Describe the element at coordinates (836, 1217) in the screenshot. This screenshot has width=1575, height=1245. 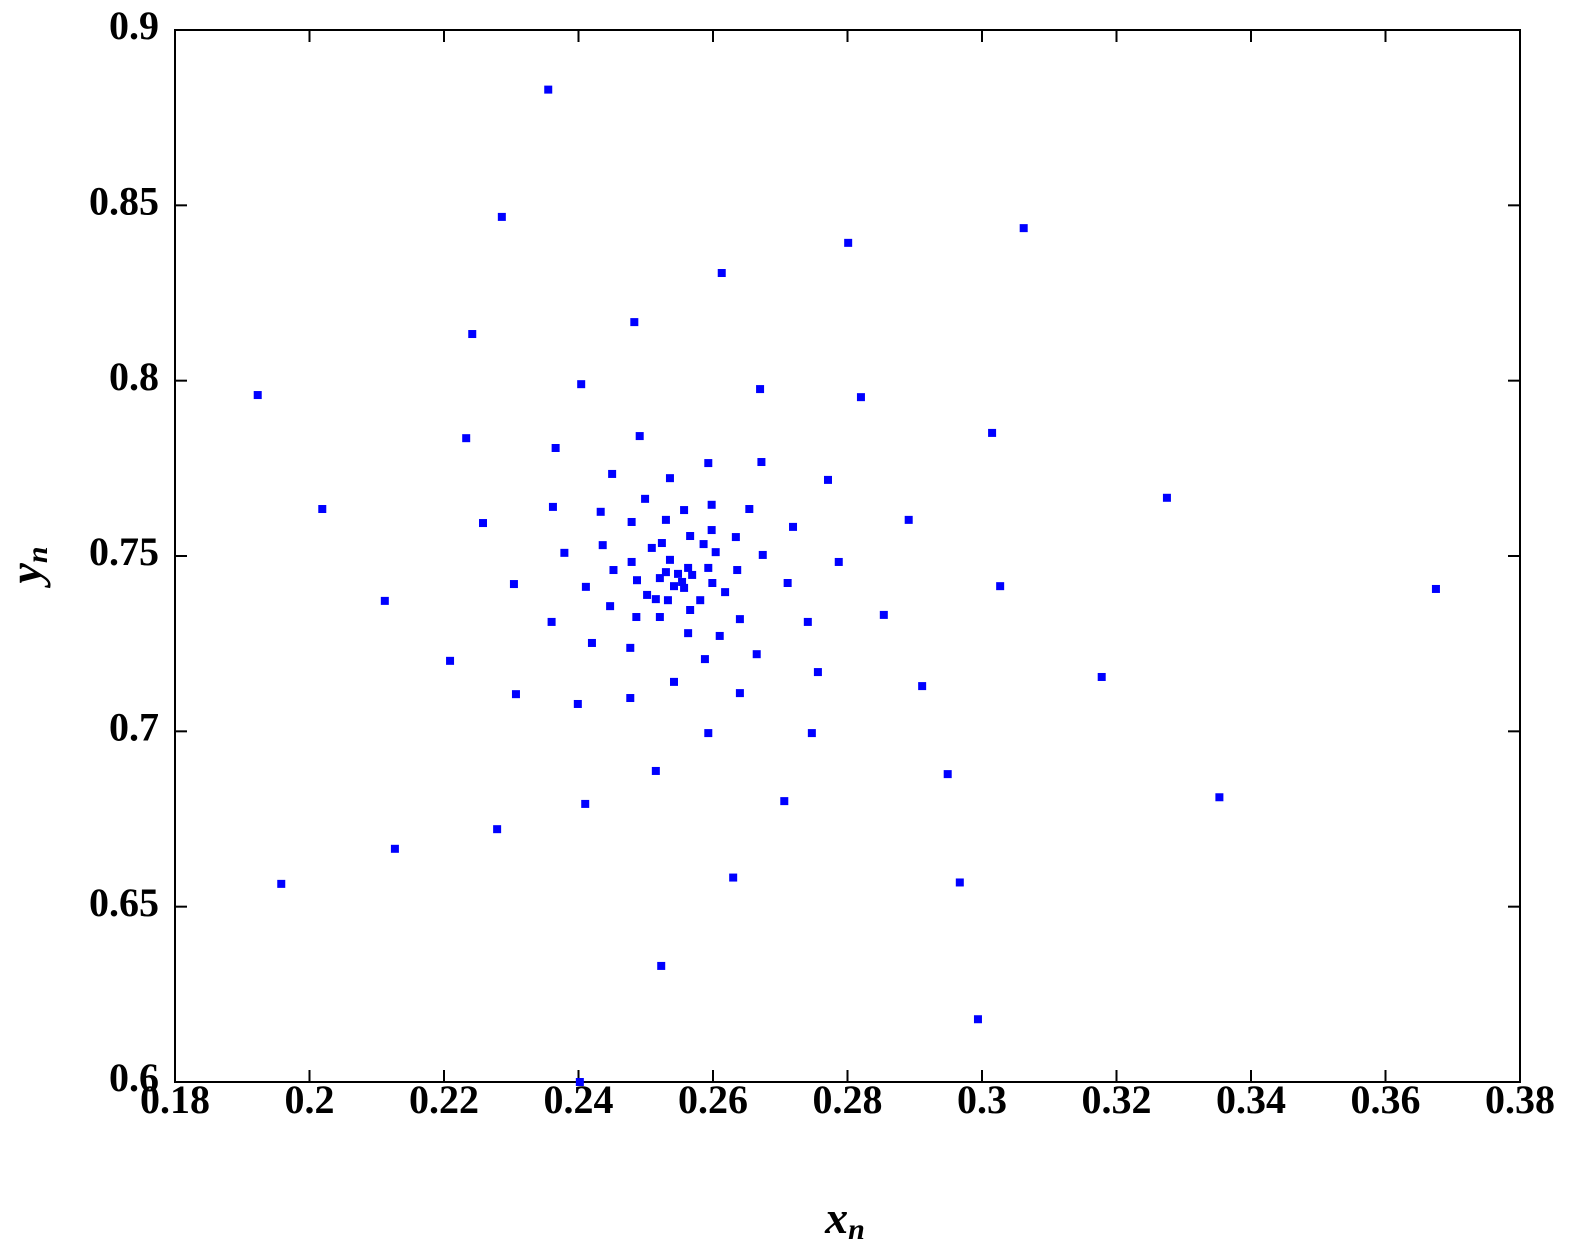
I see `x-label-base: x` at that location.